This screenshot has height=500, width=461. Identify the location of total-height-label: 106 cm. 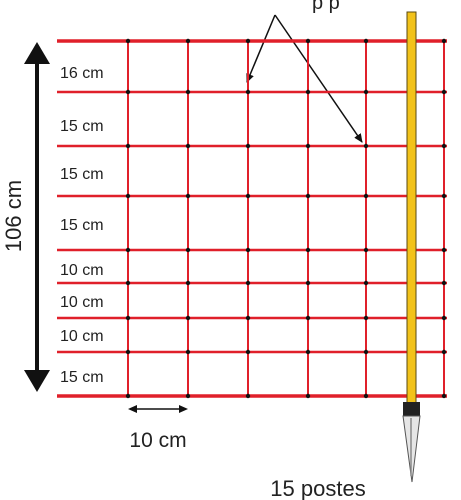
(13, 216).